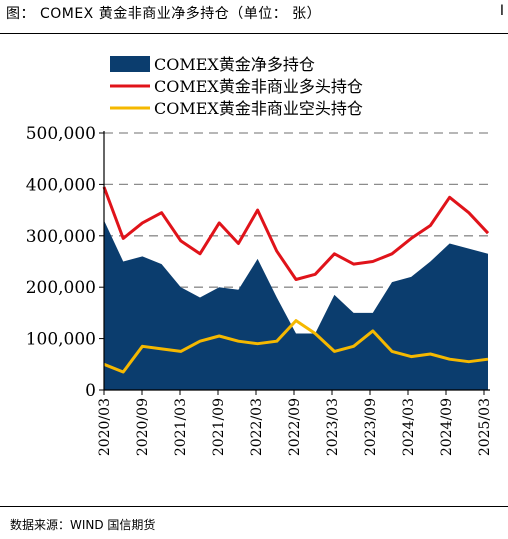 This screenshot has height=539, width=508. What do you see at coordinates (61, 262) in the screenshot?
I see `y-tick-labels: 0 100,000 200,000 300,000 400,000 500,000` at bounding box center [61, 262].